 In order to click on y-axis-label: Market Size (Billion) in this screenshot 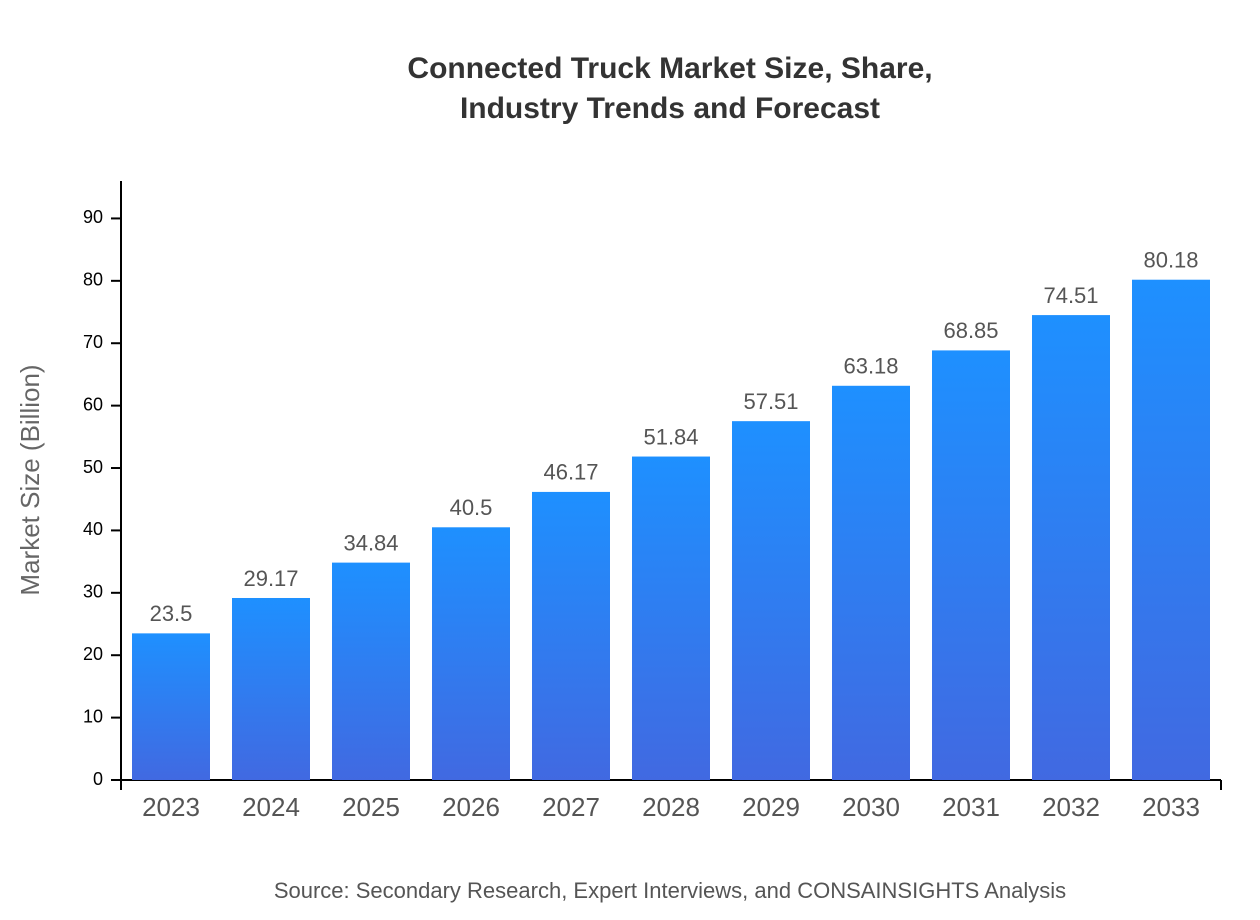, I will do `click(30, 479)`.